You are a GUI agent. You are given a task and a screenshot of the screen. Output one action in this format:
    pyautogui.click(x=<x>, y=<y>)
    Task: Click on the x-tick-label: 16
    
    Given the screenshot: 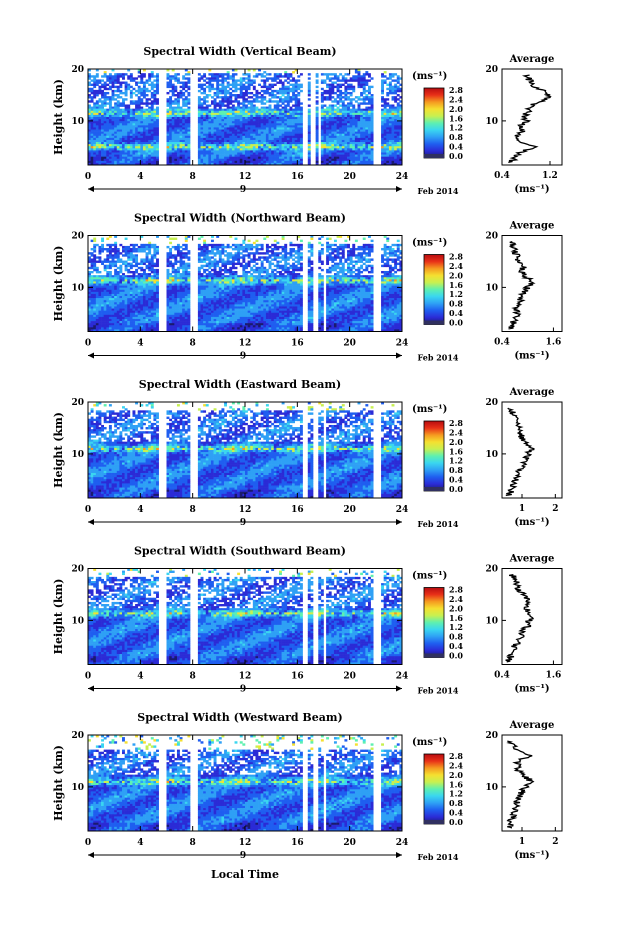 What is the action you would take?
    pyautogui.click(x=297, y=510)
    